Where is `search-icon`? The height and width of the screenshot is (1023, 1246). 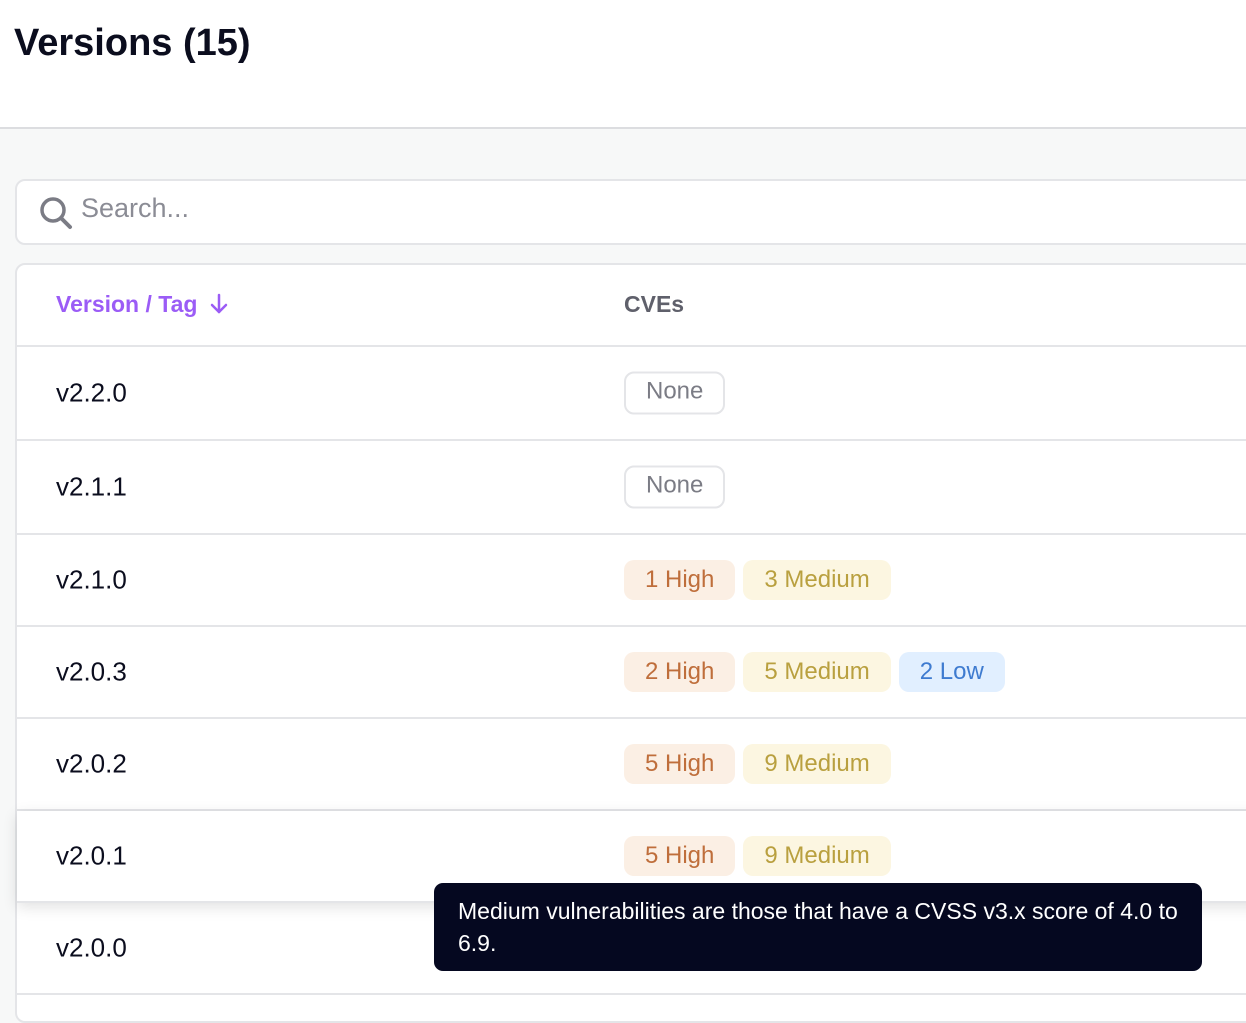 search-icon is located at coordinates (56, 213).